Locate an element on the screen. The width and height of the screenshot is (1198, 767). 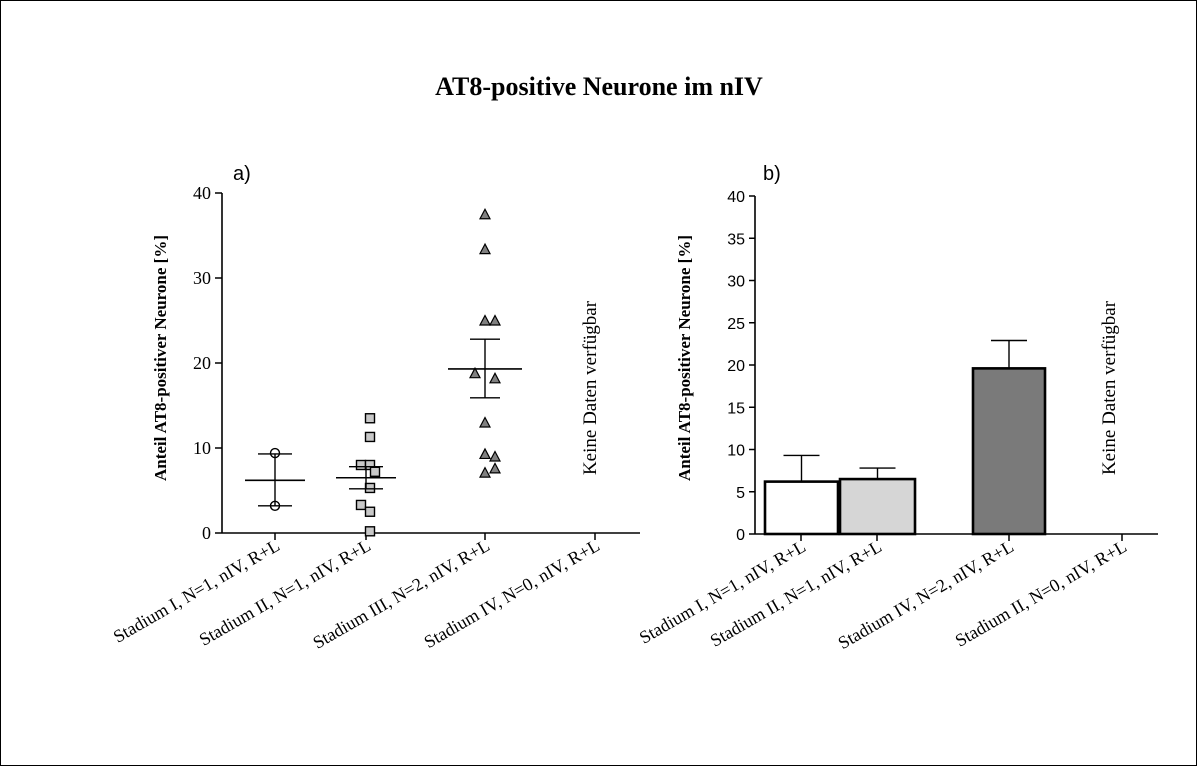
category-label-a: Stadium IV, N=0, nIV, R+L is located at coordinates (512, 593).